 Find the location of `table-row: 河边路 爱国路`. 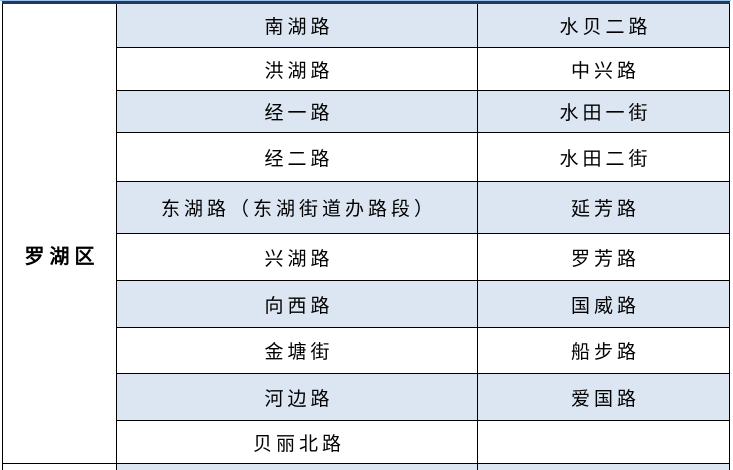

table-row: 河边路 爱国路 is located at coordinates (366, 397).